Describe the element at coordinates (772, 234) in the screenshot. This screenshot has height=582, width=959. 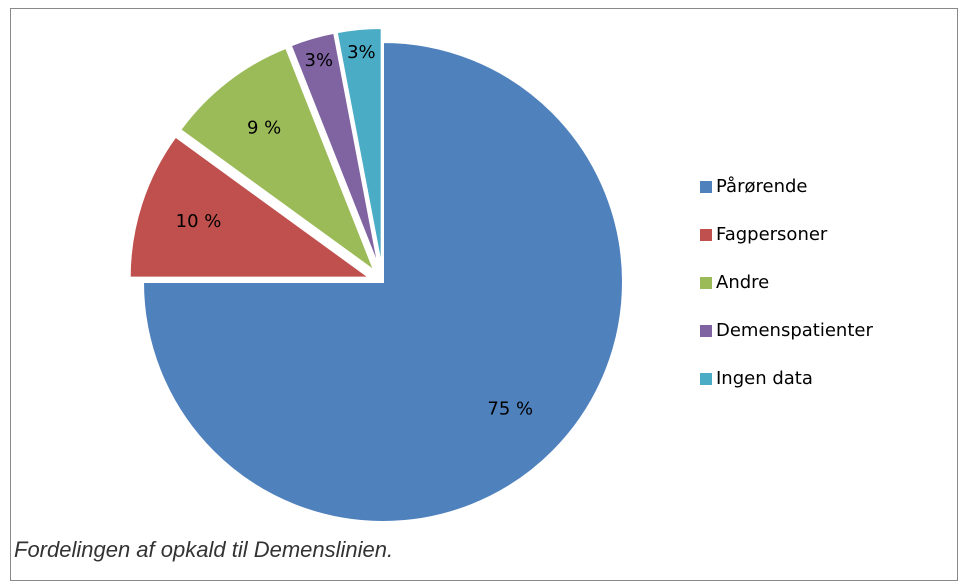
I see `legend-label: Fagpersoner` at that location.